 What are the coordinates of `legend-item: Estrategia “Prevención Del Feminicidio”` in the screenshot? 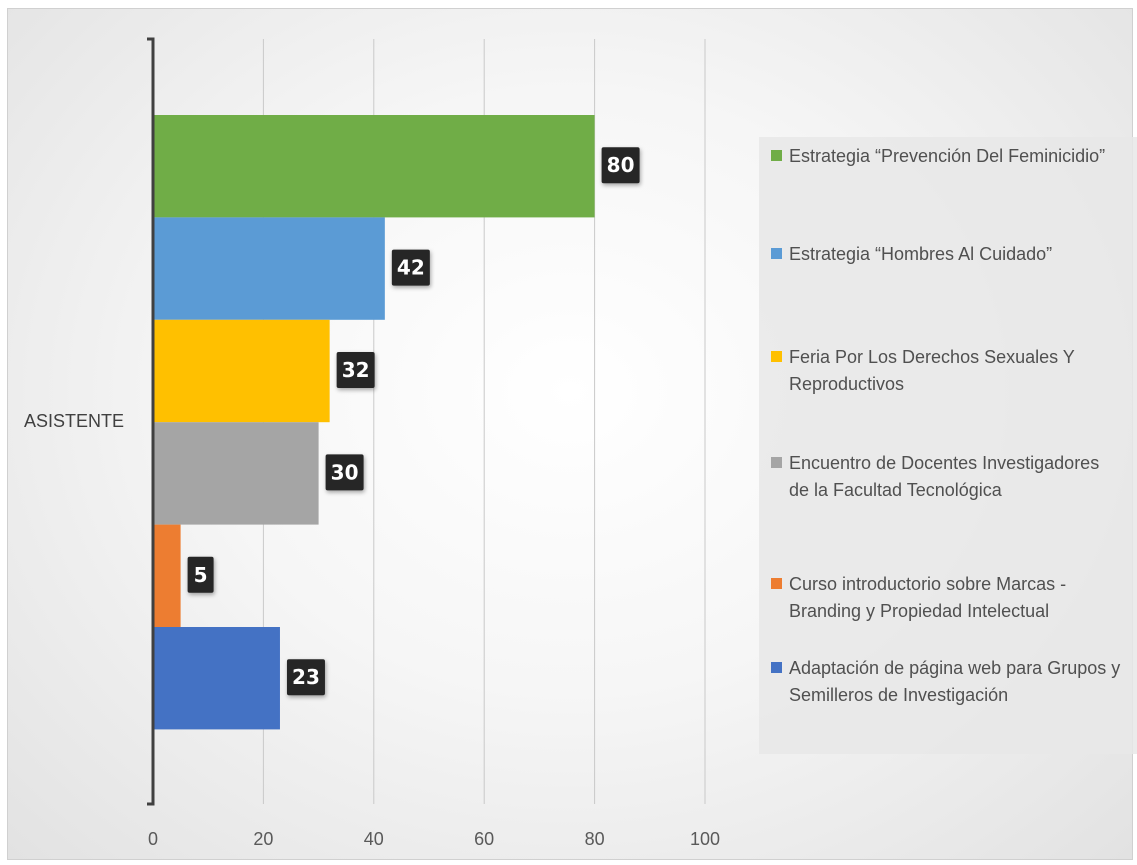 It's located at (946, 156).